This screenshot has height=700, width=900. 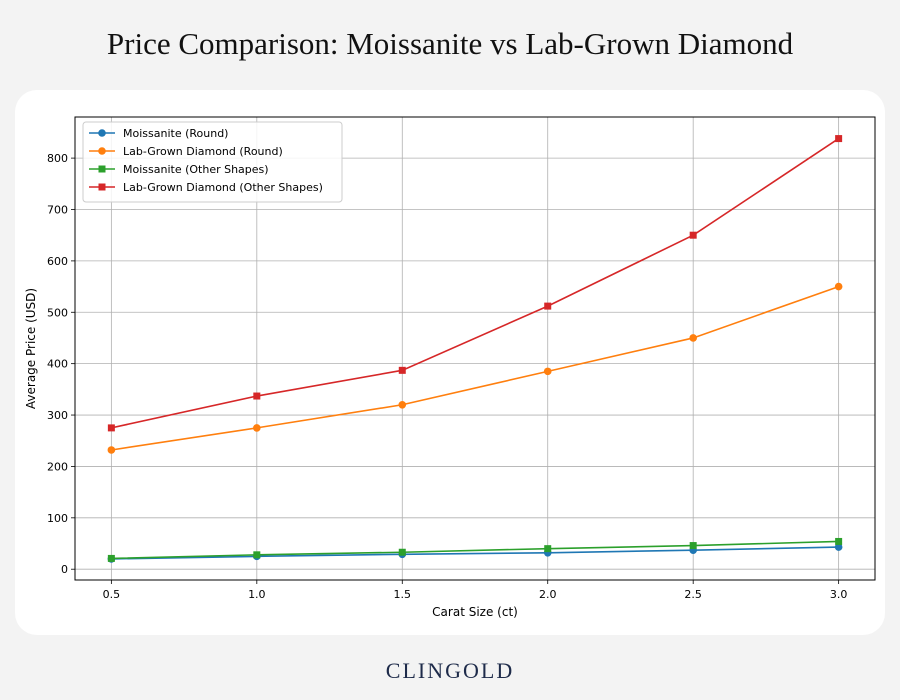 I want to click on x-tick-label: 3.0, so click(x=839, y=594).